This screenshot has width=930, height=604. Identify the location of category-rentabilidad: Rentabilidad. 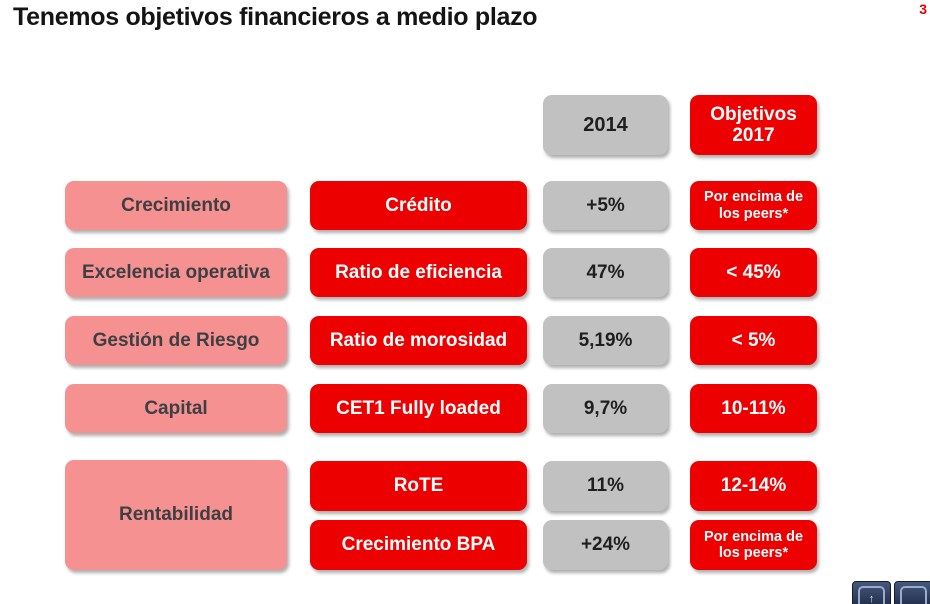
(176, 515).